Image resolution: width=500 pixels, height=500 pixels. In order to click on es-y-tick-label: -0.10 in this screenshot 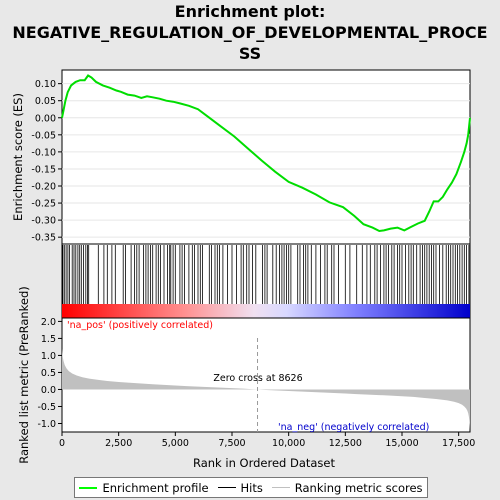, I will do `click(43, 152)`.